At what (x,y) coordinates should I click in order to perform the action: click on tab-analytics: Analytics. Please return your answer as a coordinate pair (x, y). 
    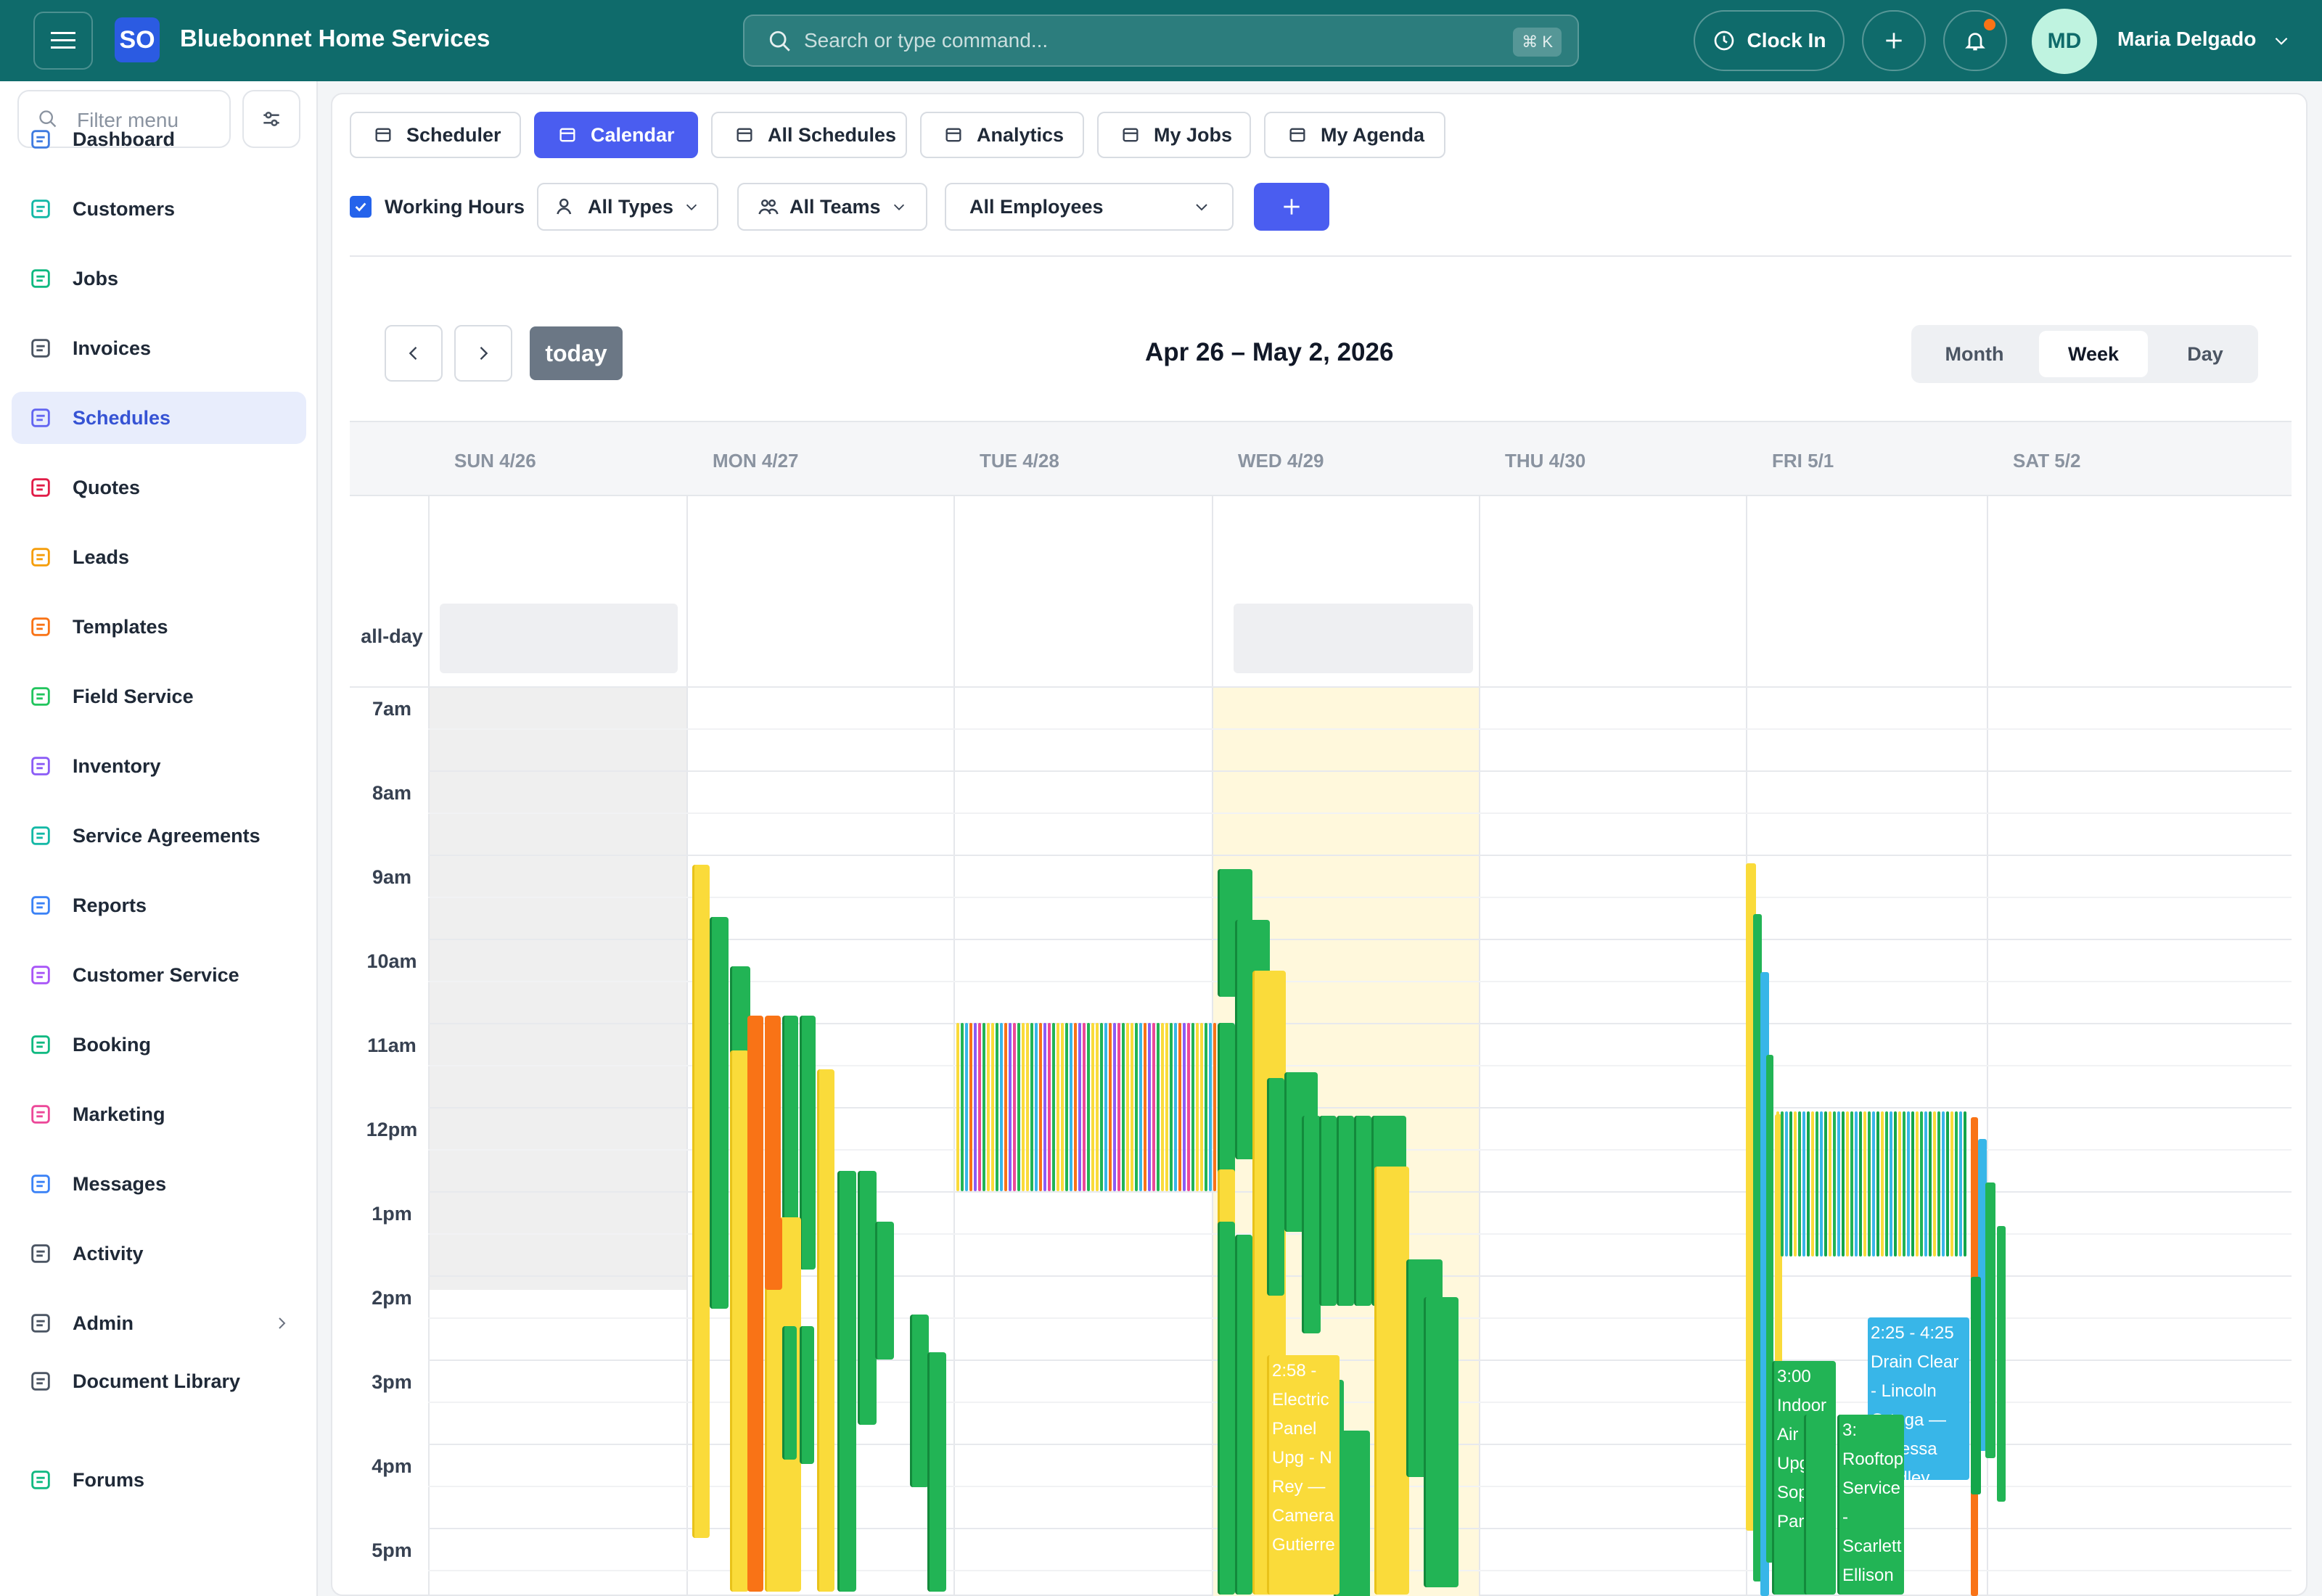
    Looking at the image, I should click on (1002, 135).